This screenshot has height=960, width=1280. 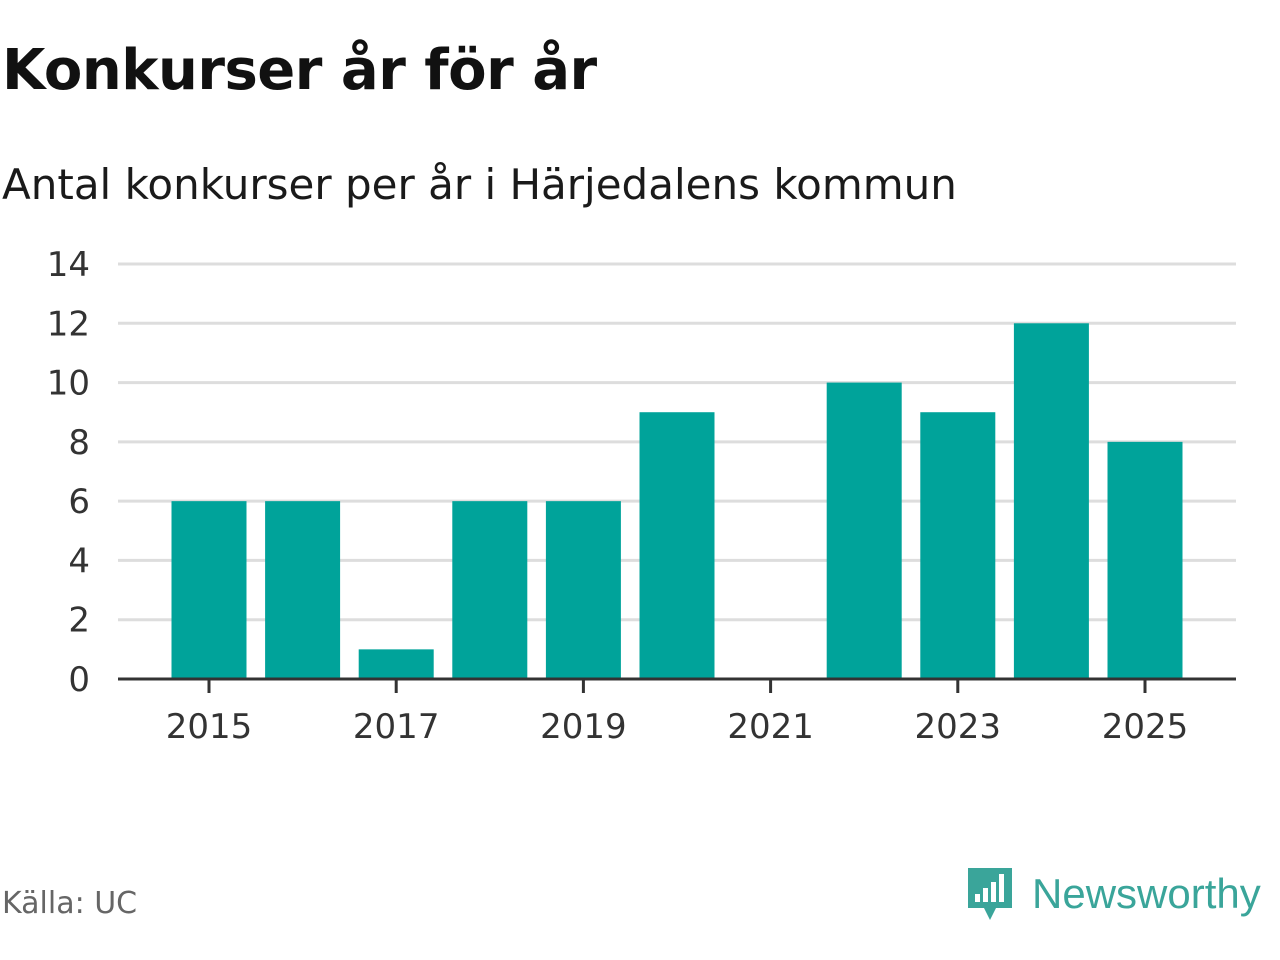 I want to click on y-tick-label: 2, so click(x=79, y=621).